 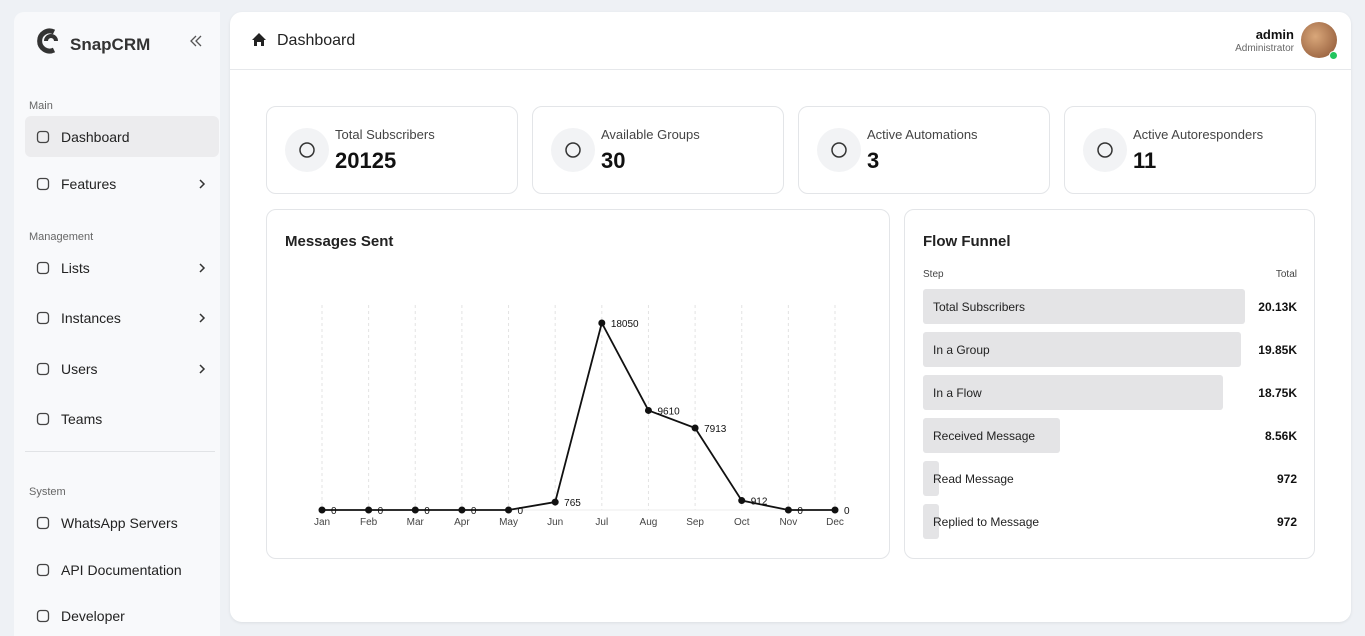 I want to click on stat-card: Available Groups 30, so click(x=658, y=150).